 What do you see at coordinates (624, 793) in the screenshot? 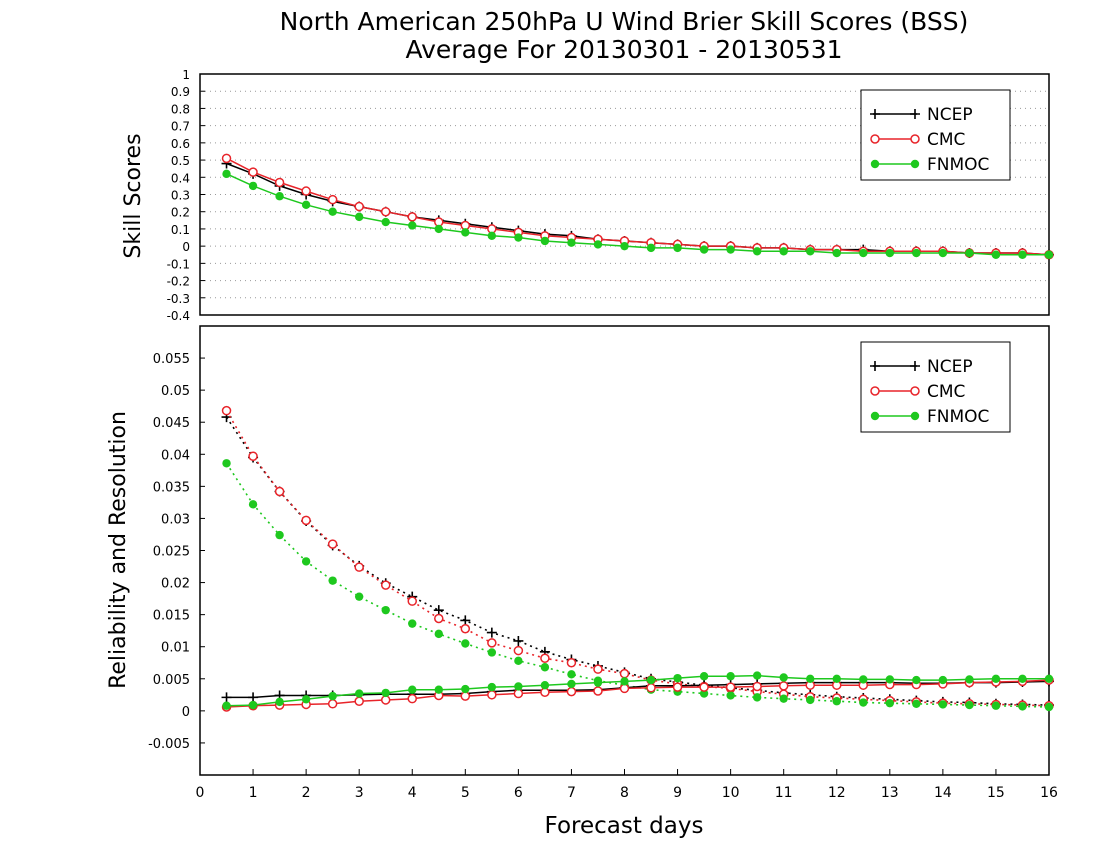
I see `x-tick-label: 8` at bounding box center [624, 793].